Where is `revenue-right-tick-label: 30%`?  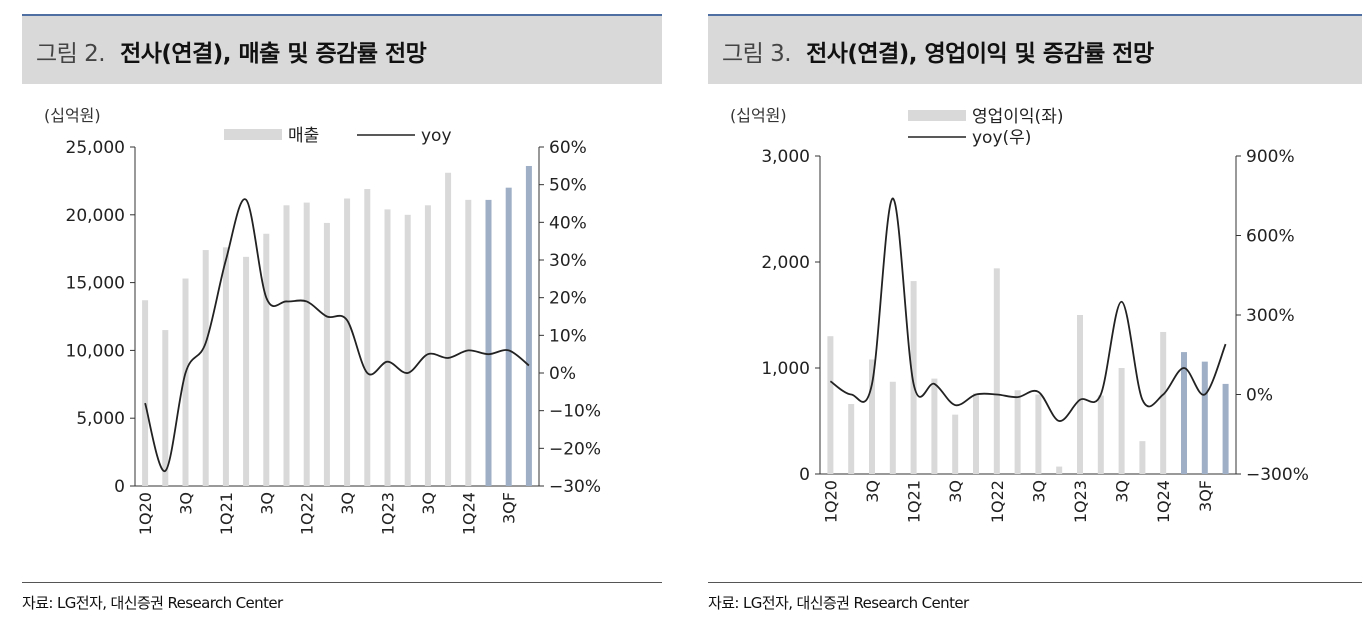
revenue-right-tick-label: 30% is located at coordinates (568, 261).